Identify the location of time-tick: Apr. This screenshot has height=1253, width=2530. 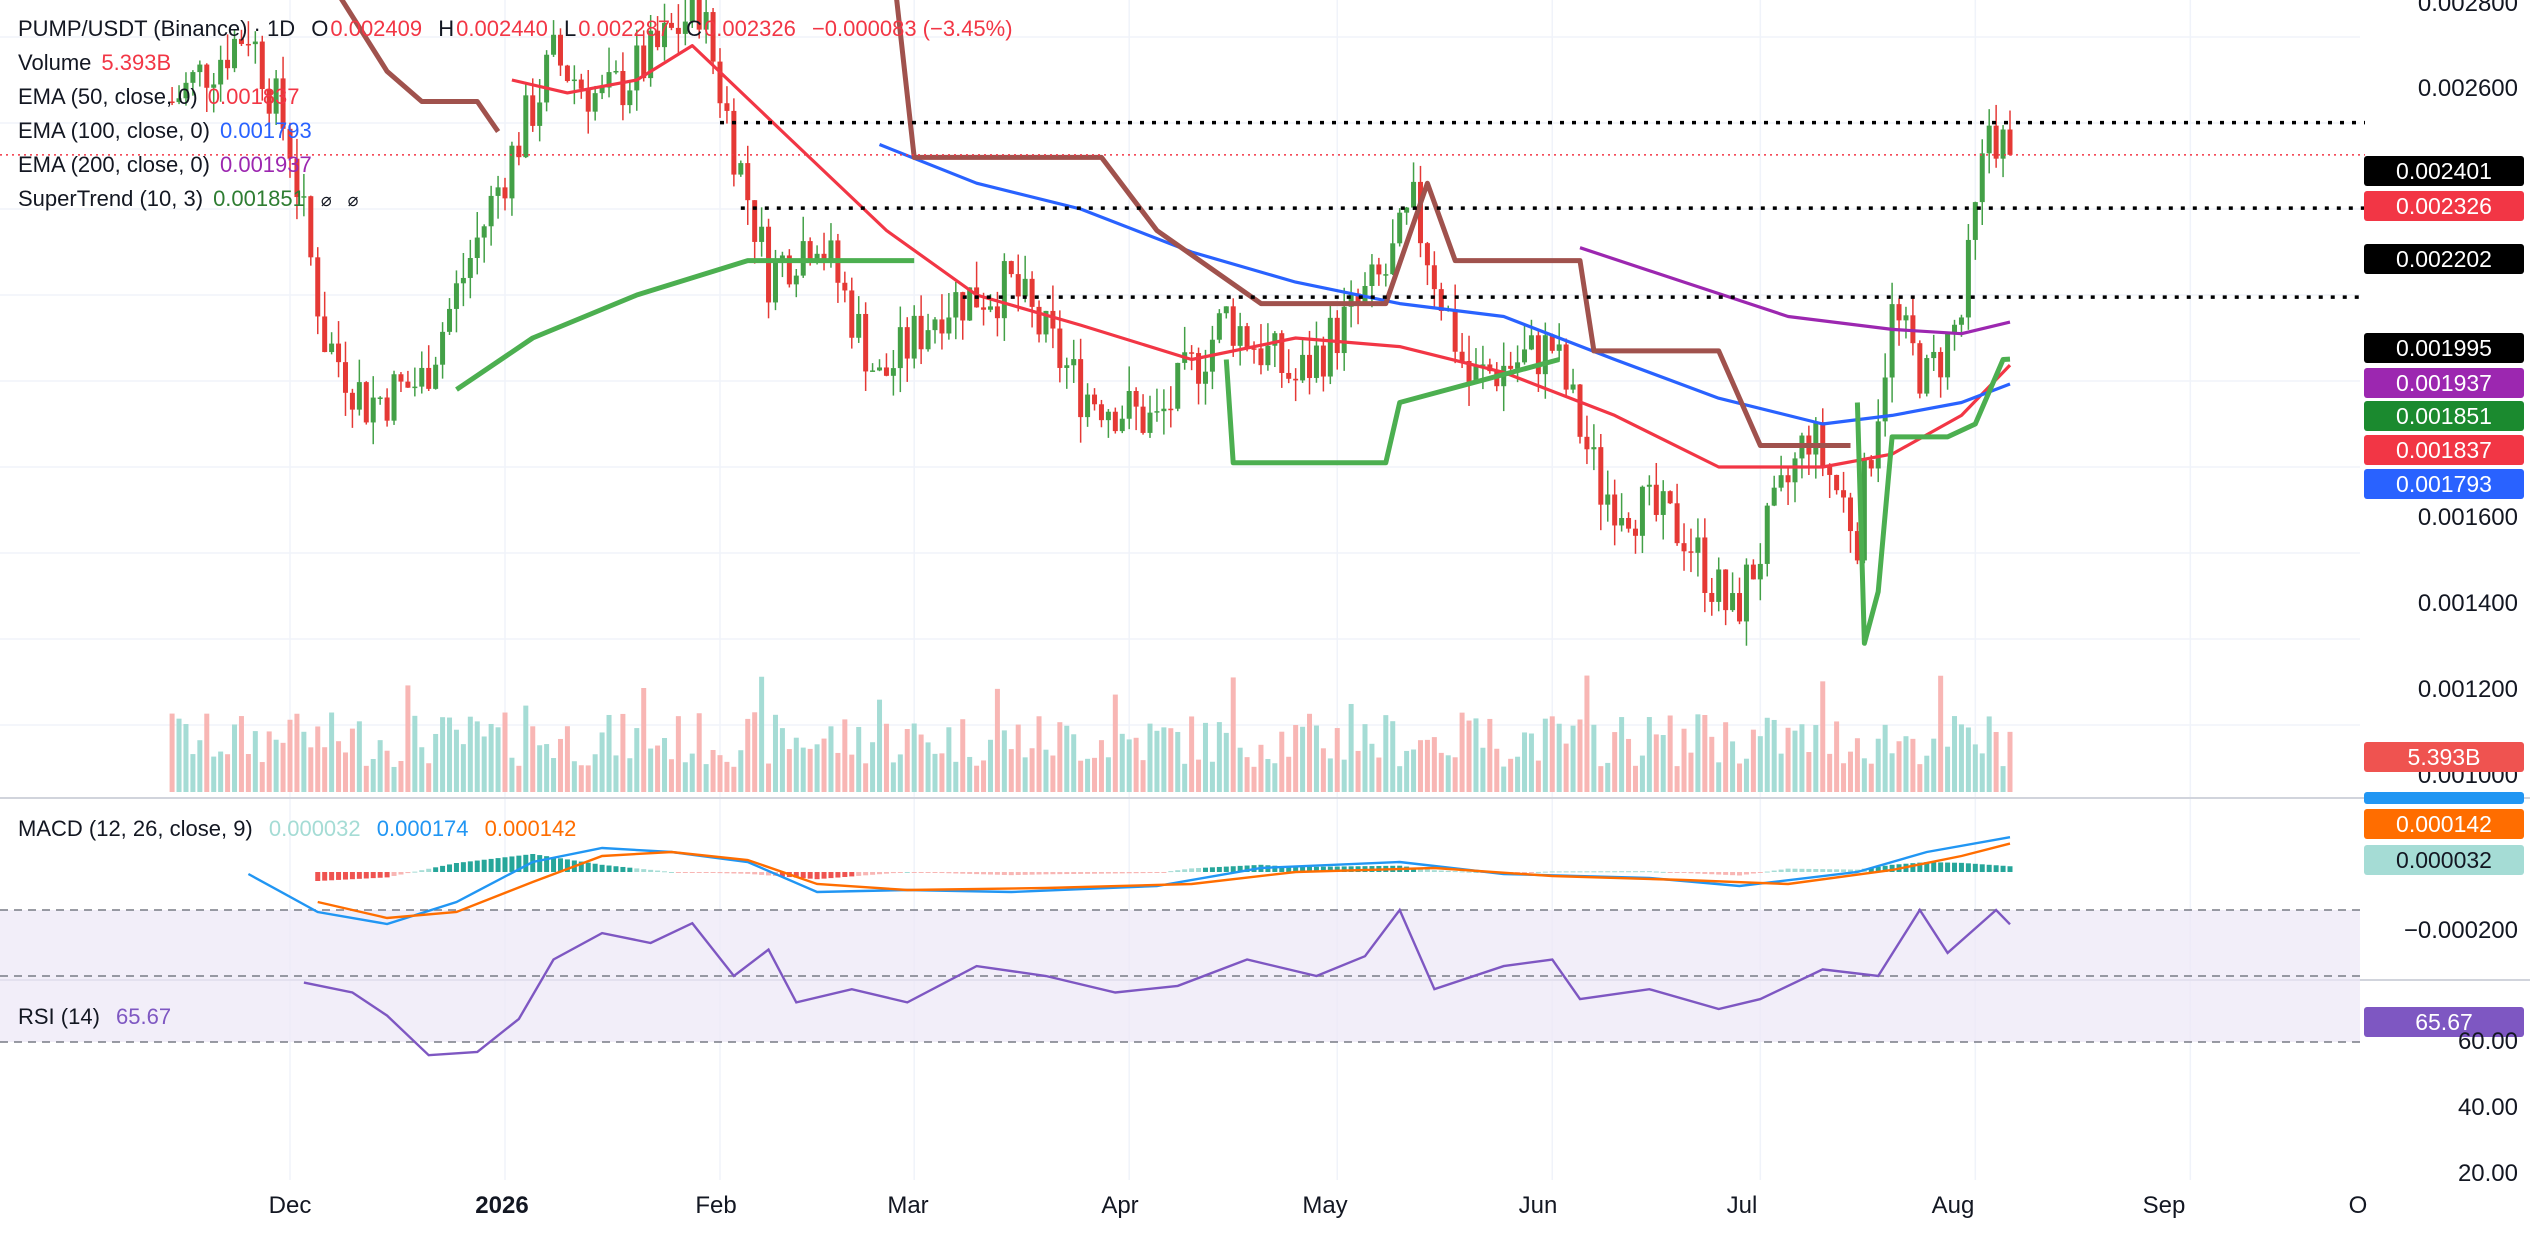
(1120, 1205).